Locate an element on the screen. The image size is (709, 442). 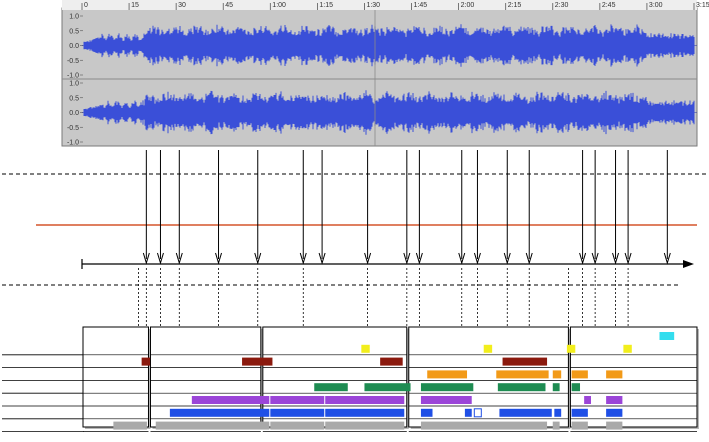
waveform-channel-left is located at coordinates (389, 45).